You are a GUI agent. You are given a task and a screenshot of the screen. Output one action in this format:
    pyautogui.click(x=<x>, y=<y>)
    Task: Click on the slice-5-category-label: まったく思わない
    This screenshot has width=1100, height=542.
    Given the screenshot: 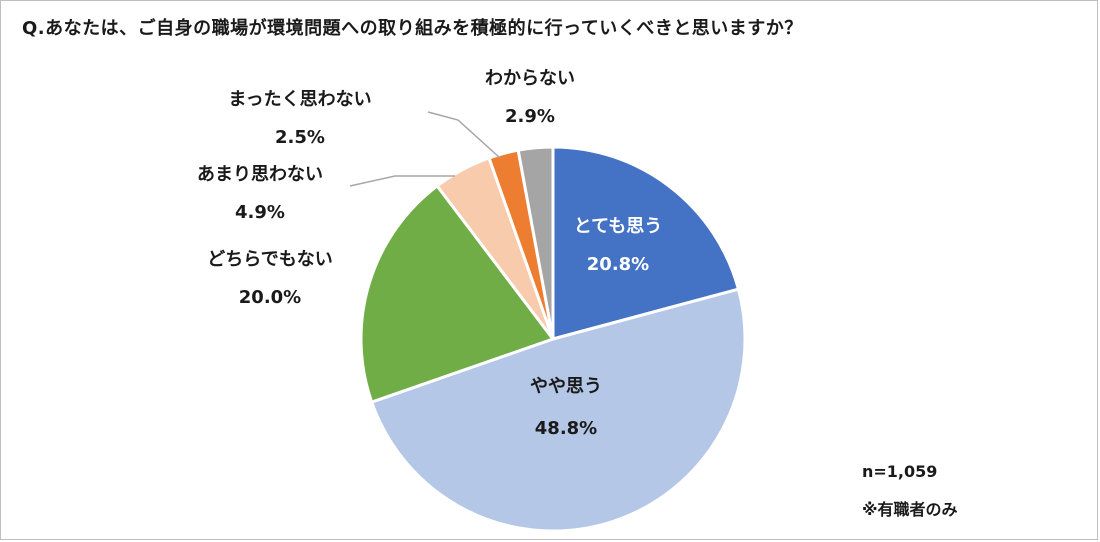 What is the action you would take?
    pyautogui.click(x=299, y=99)
    